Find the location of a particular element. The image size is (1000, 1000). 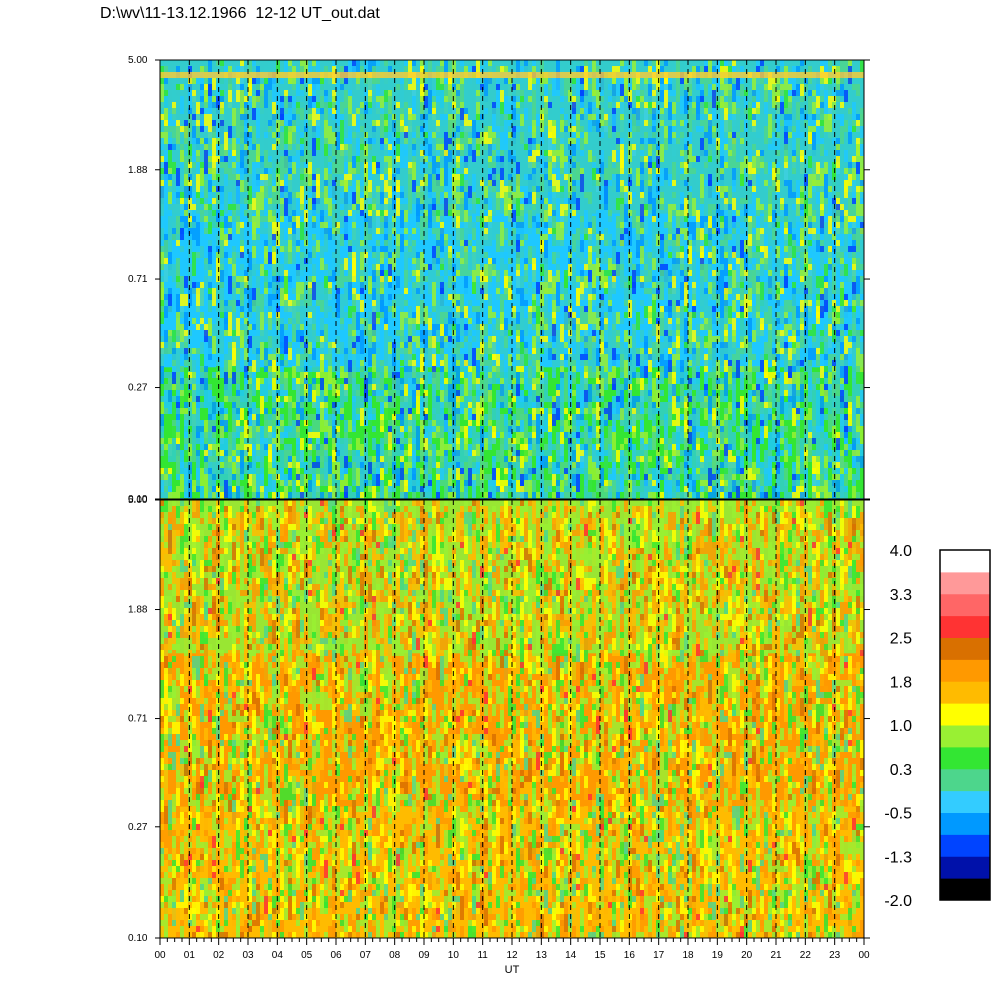

x-tick-label: 02 is located at coordinates (219, 955).